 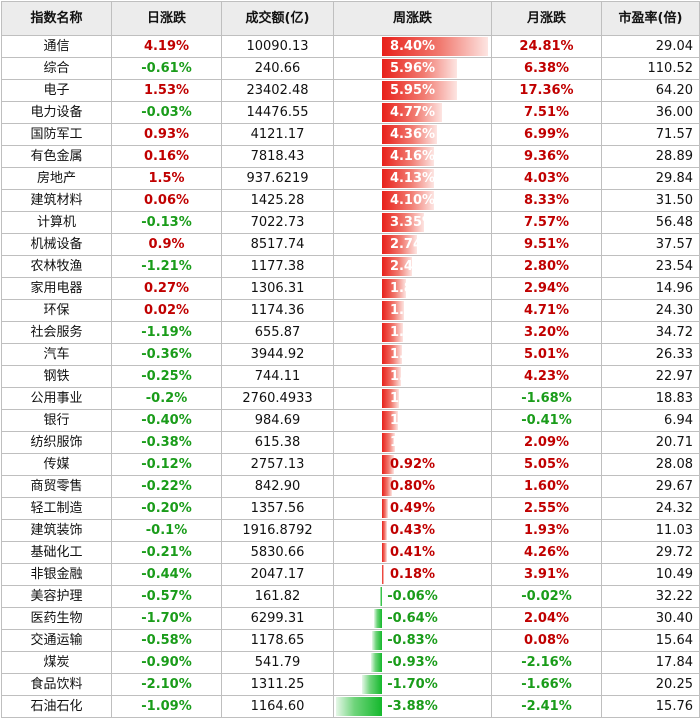 I want to click on volume-cell: 7022.73, so click(x=277, y=222).